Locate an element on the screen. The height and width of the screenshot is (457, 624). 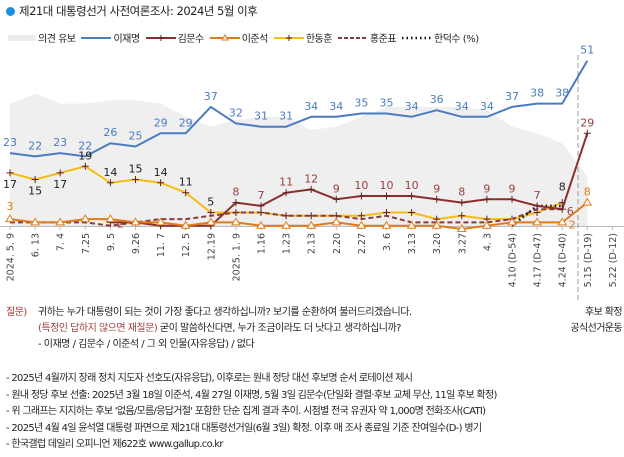
legend-item: 한동훈 is located at coordinates (303, 37).